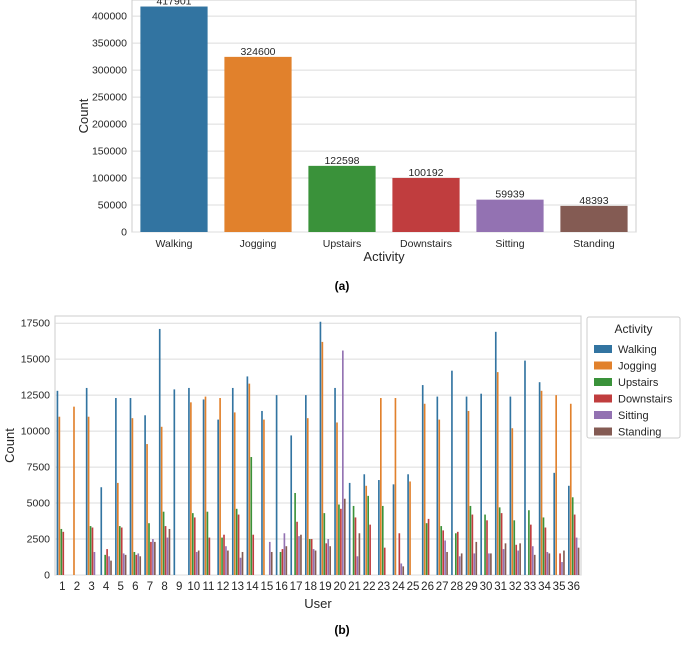 The image size is (685, 646). I want to click on bar-user23-upstairs, so click(382, 540).